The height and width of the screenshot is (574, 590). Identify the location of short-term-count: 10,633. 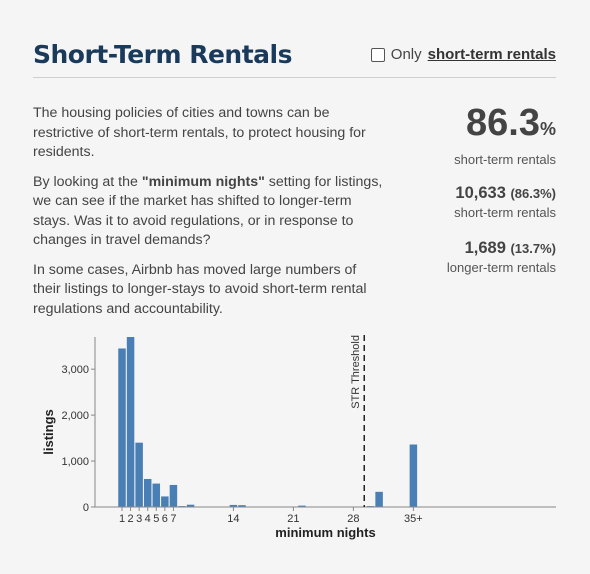
(480, 193).